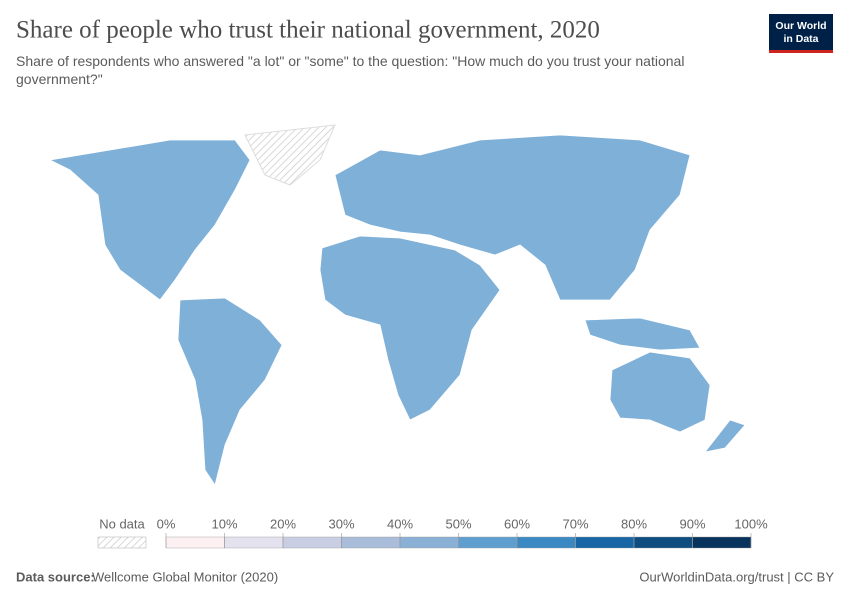  I want to click on logo: Our World in Data, so click(801, 33).